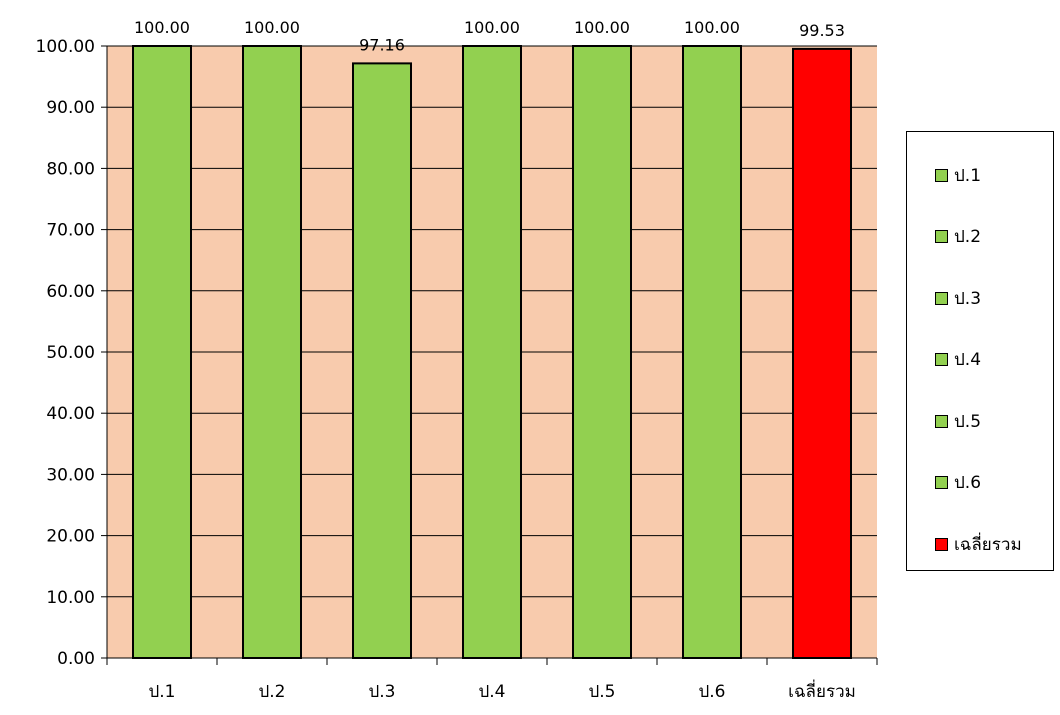 The height and width of the screenshot is (715, 1060). I want to click on legend-label: ป.1, so click(968, 175).